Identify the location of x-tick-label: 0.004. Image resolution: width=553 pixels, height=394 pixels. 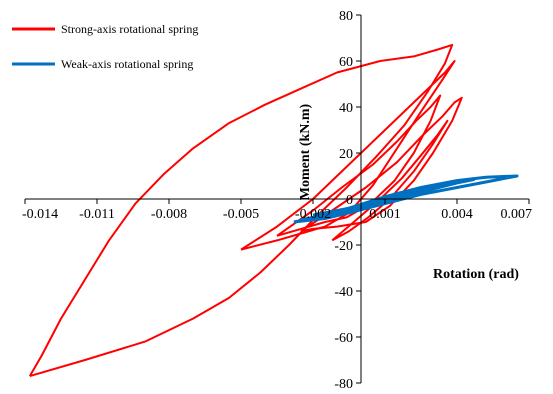
(457, 214).